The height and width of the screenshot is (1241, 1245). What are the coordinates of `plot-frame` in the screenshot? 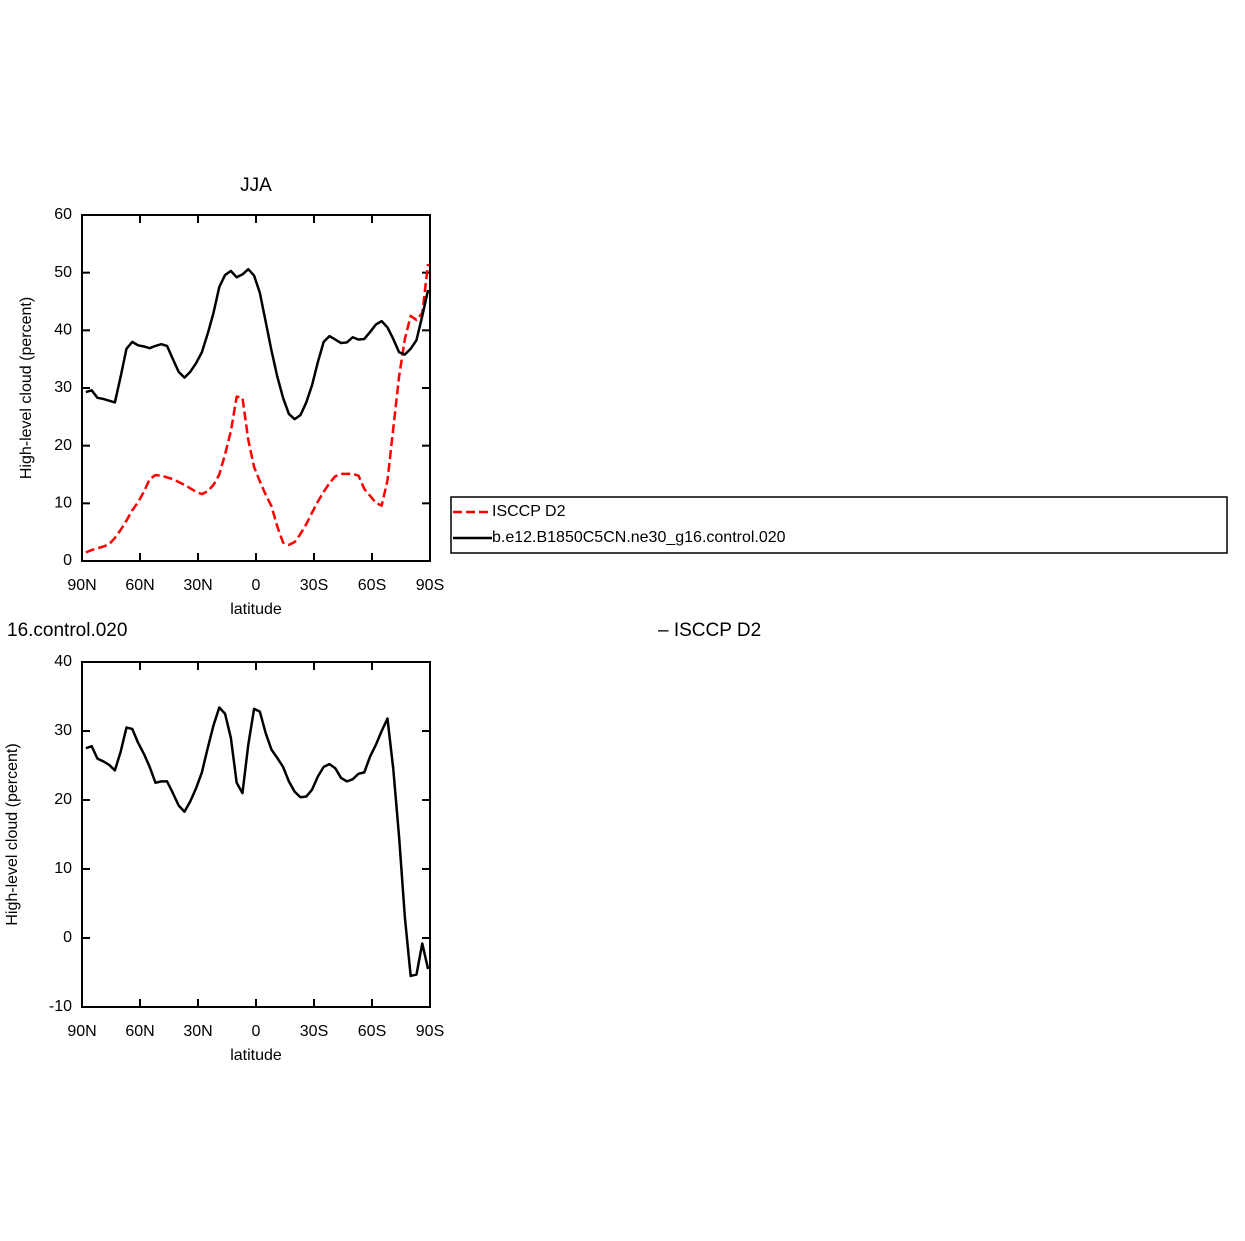 It's located at (256, 834).